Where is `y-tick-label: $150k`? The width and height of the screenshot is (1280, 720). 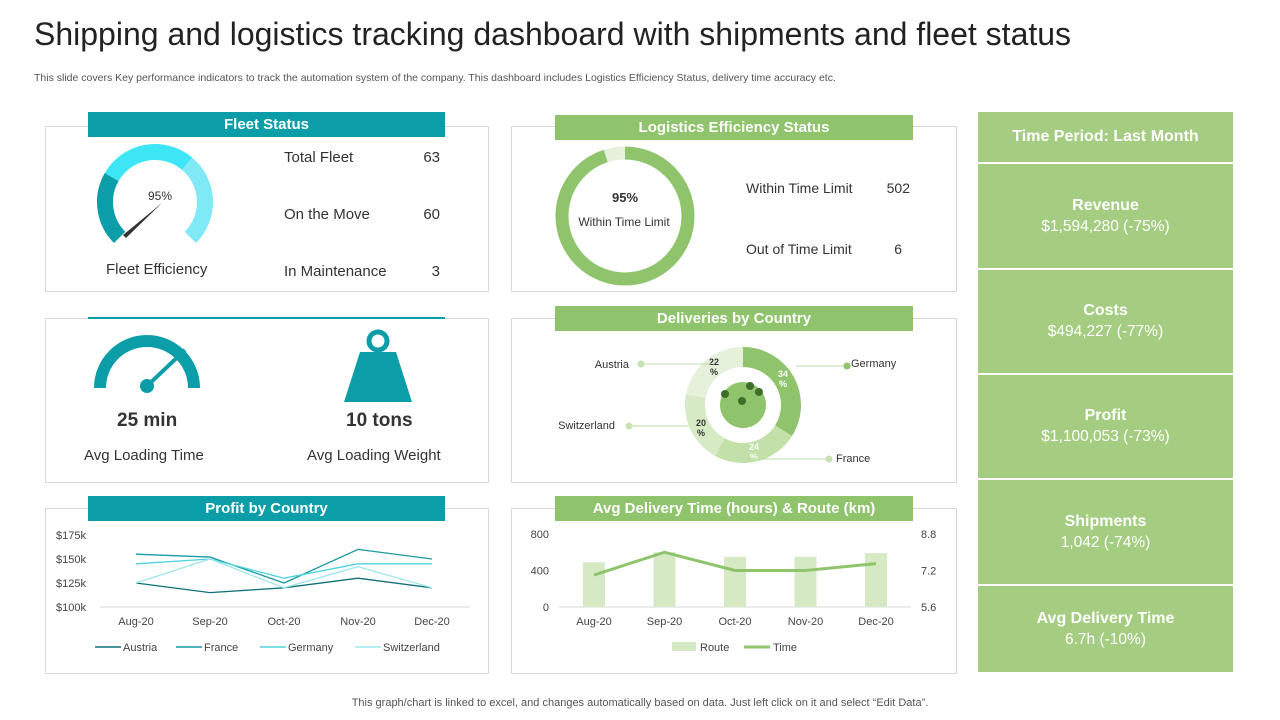 y-tick-label: $150k is located at coordinates (71, 560).